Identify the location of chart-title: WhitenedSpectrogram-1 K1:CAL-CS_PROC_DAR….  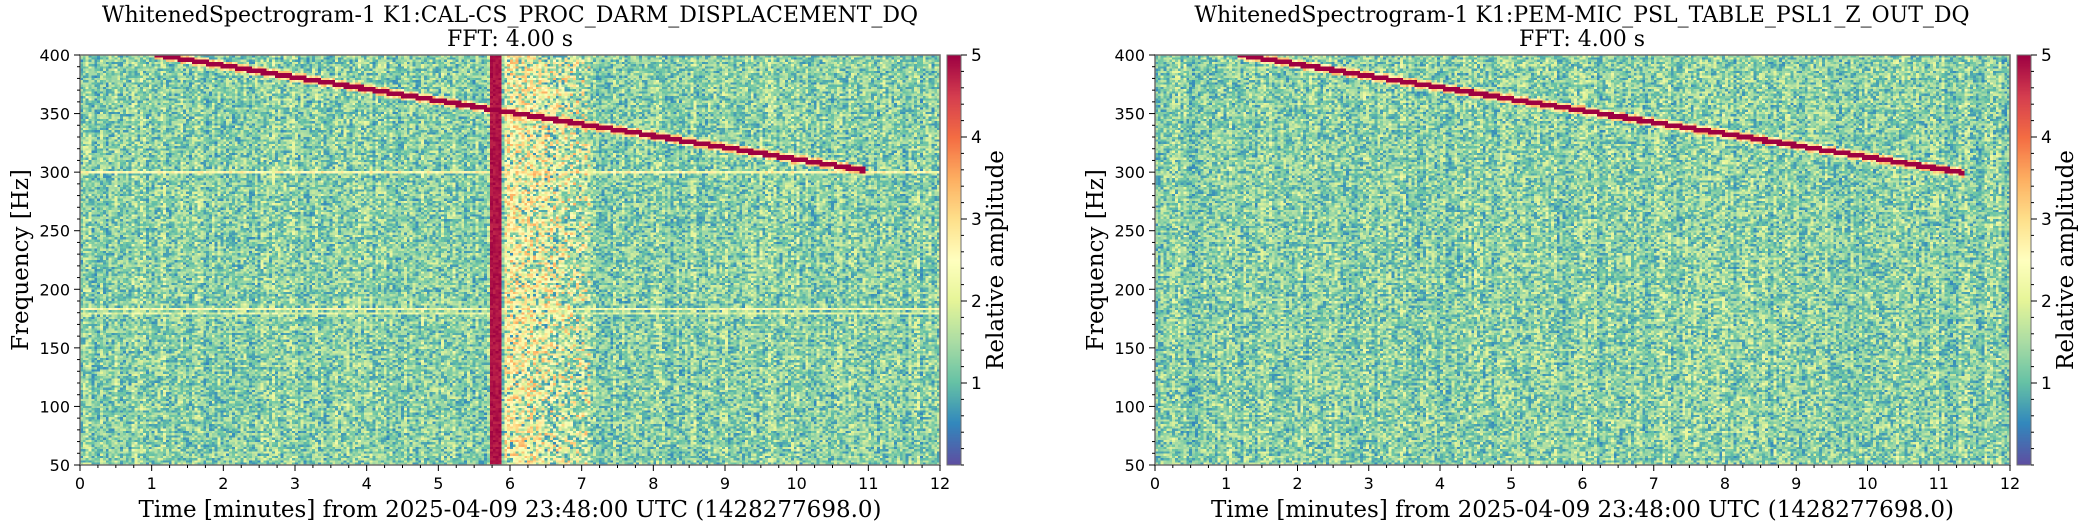
(510, 15).